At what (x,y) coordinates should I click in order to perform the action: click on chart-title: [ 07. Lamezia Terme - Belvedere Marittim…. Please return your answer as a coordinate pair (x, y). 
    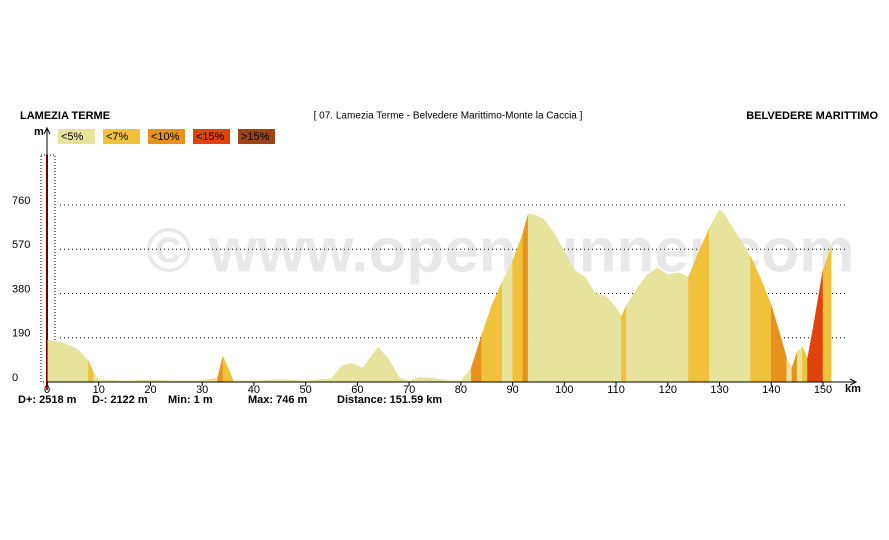
    Looking at the image, I should click on (448, 116).